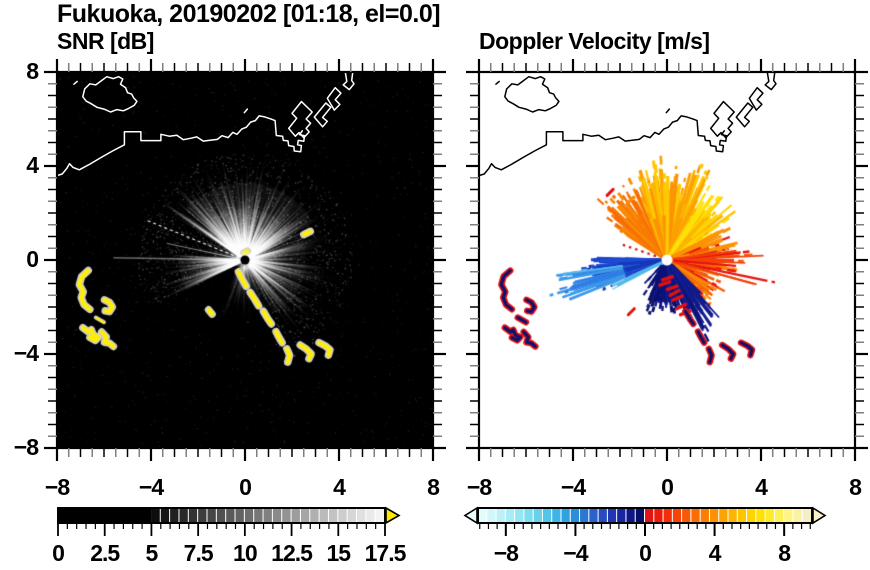 The width and height of the screenshot is (870, 570). Describe the element at coordinates (105, 553) in the screenshot. I see `tick-label: 2.5` at that location.